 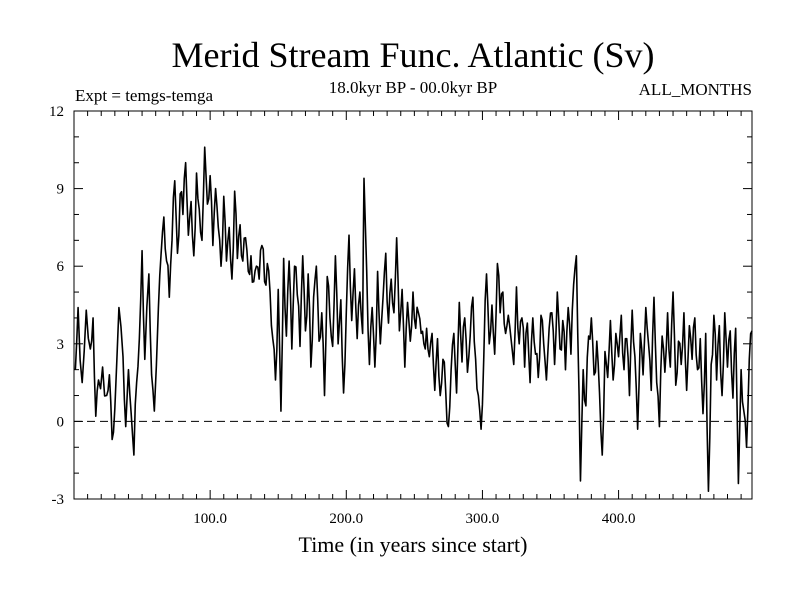 What do you see at coordinates (413, 87) in the screenshot?
I see `time-range-label: 18.0kyr BP - 00.0kyr BP` at bounding box center [413, 87].